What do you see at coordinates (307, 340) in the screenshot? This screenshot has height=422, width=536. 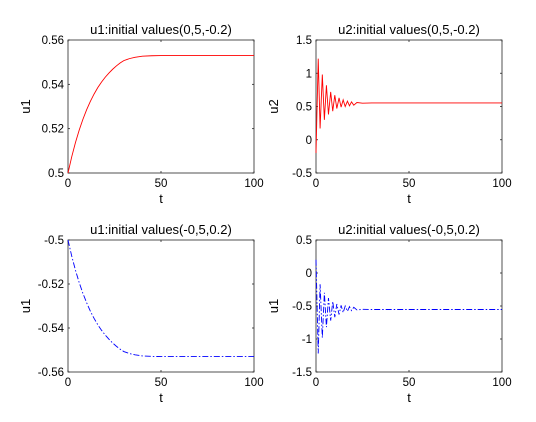 I see `y-tick-label: -1` at bounding box center [307, 340].